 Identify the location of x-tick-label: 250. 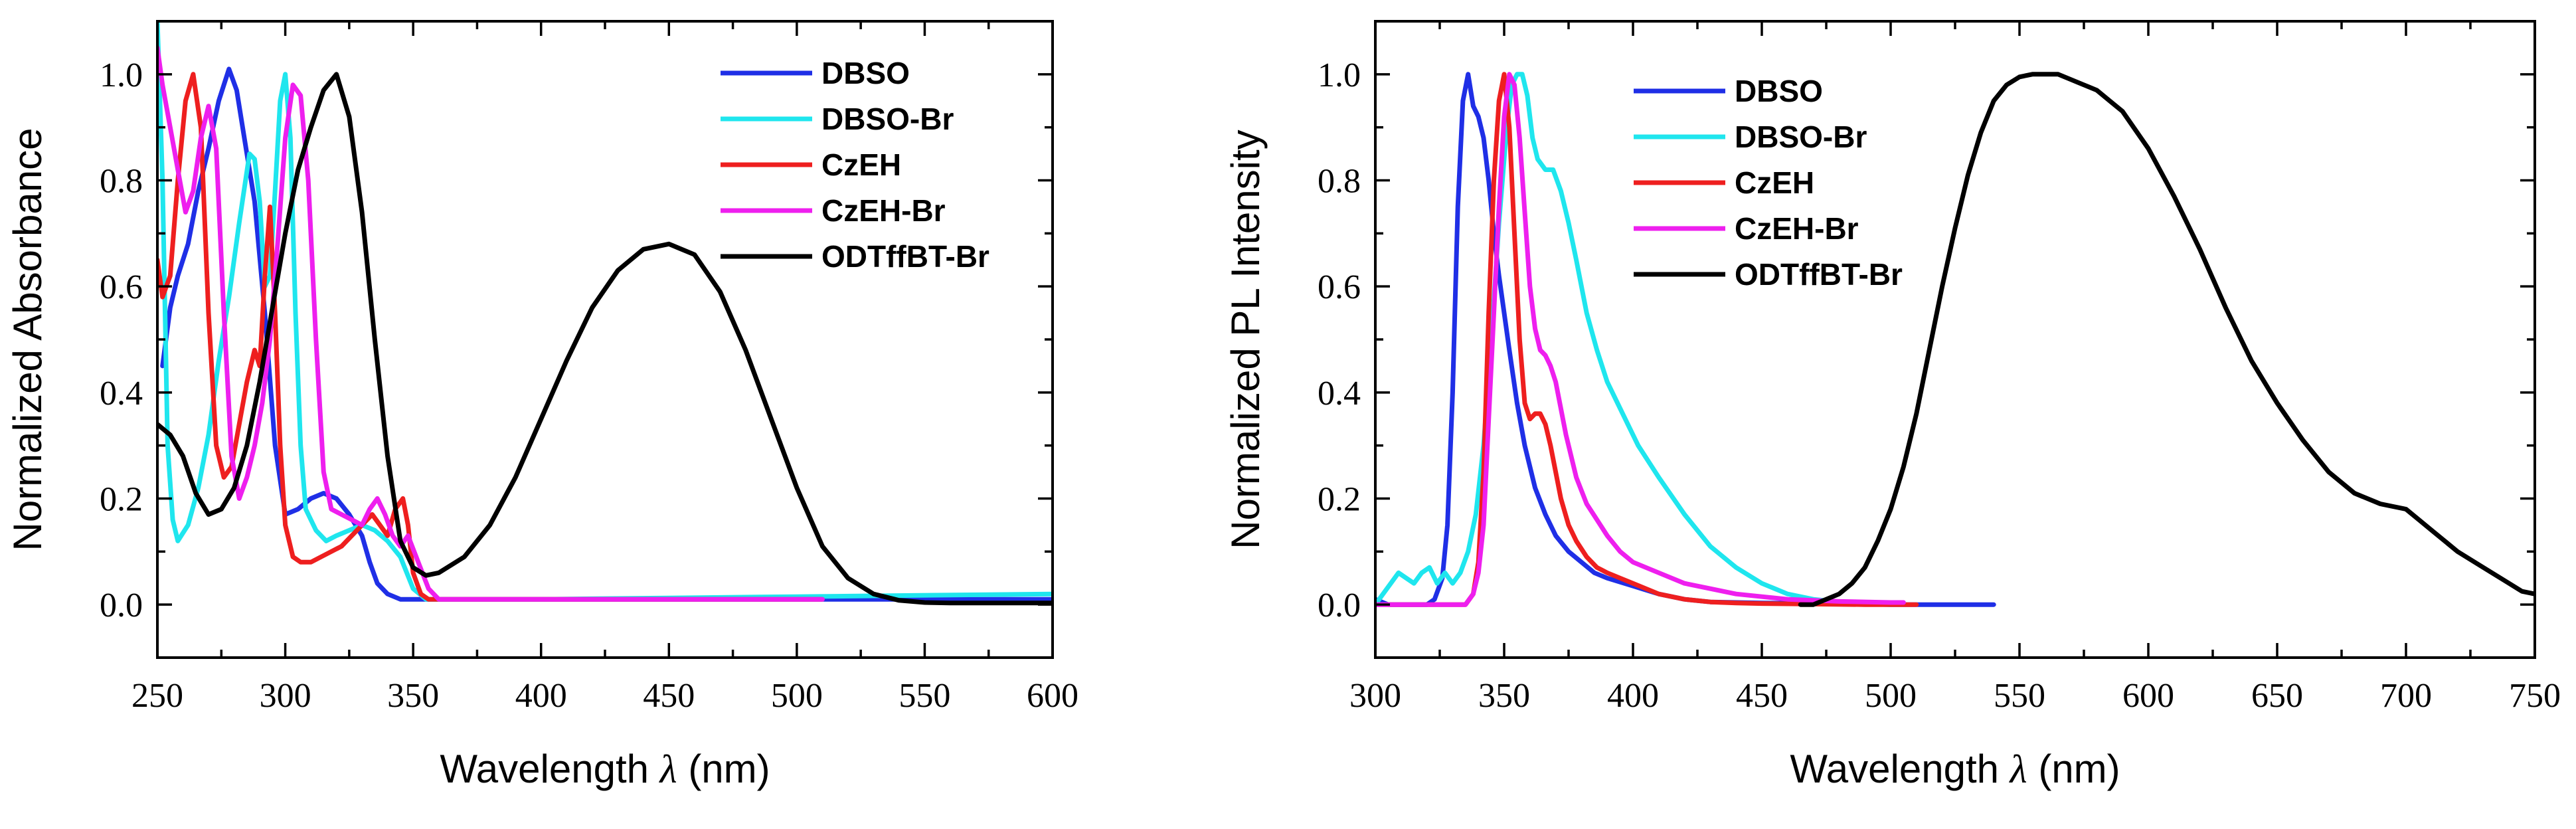
(157, 696).